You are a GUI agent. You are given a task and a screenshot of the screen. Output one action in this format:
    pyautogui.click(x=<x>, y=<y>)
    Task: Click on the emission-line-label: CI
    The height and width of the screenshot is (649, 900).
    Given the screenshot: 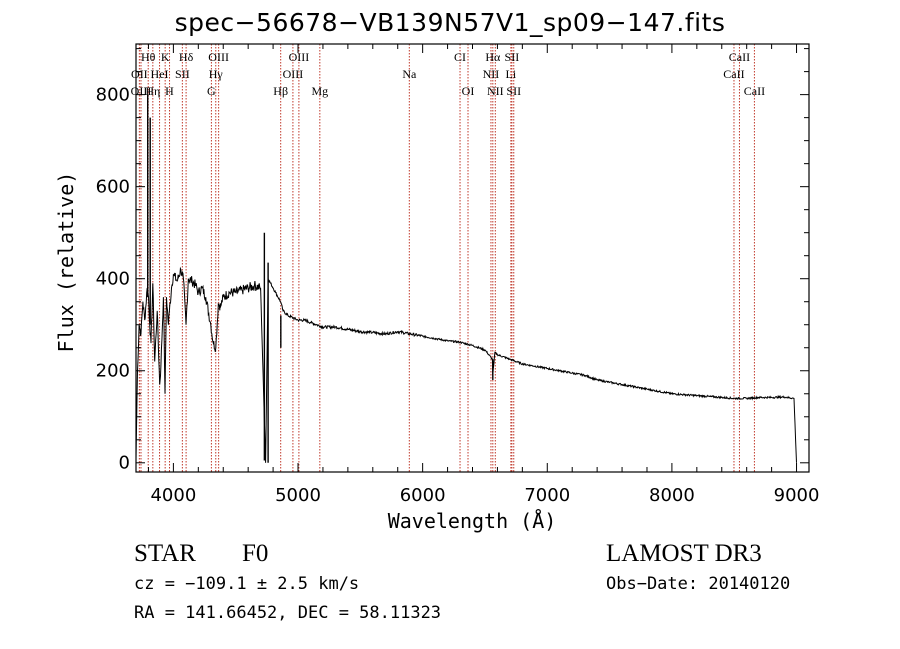 What is the action you would take?
    pyautogui.click(x=460, y=57)
    